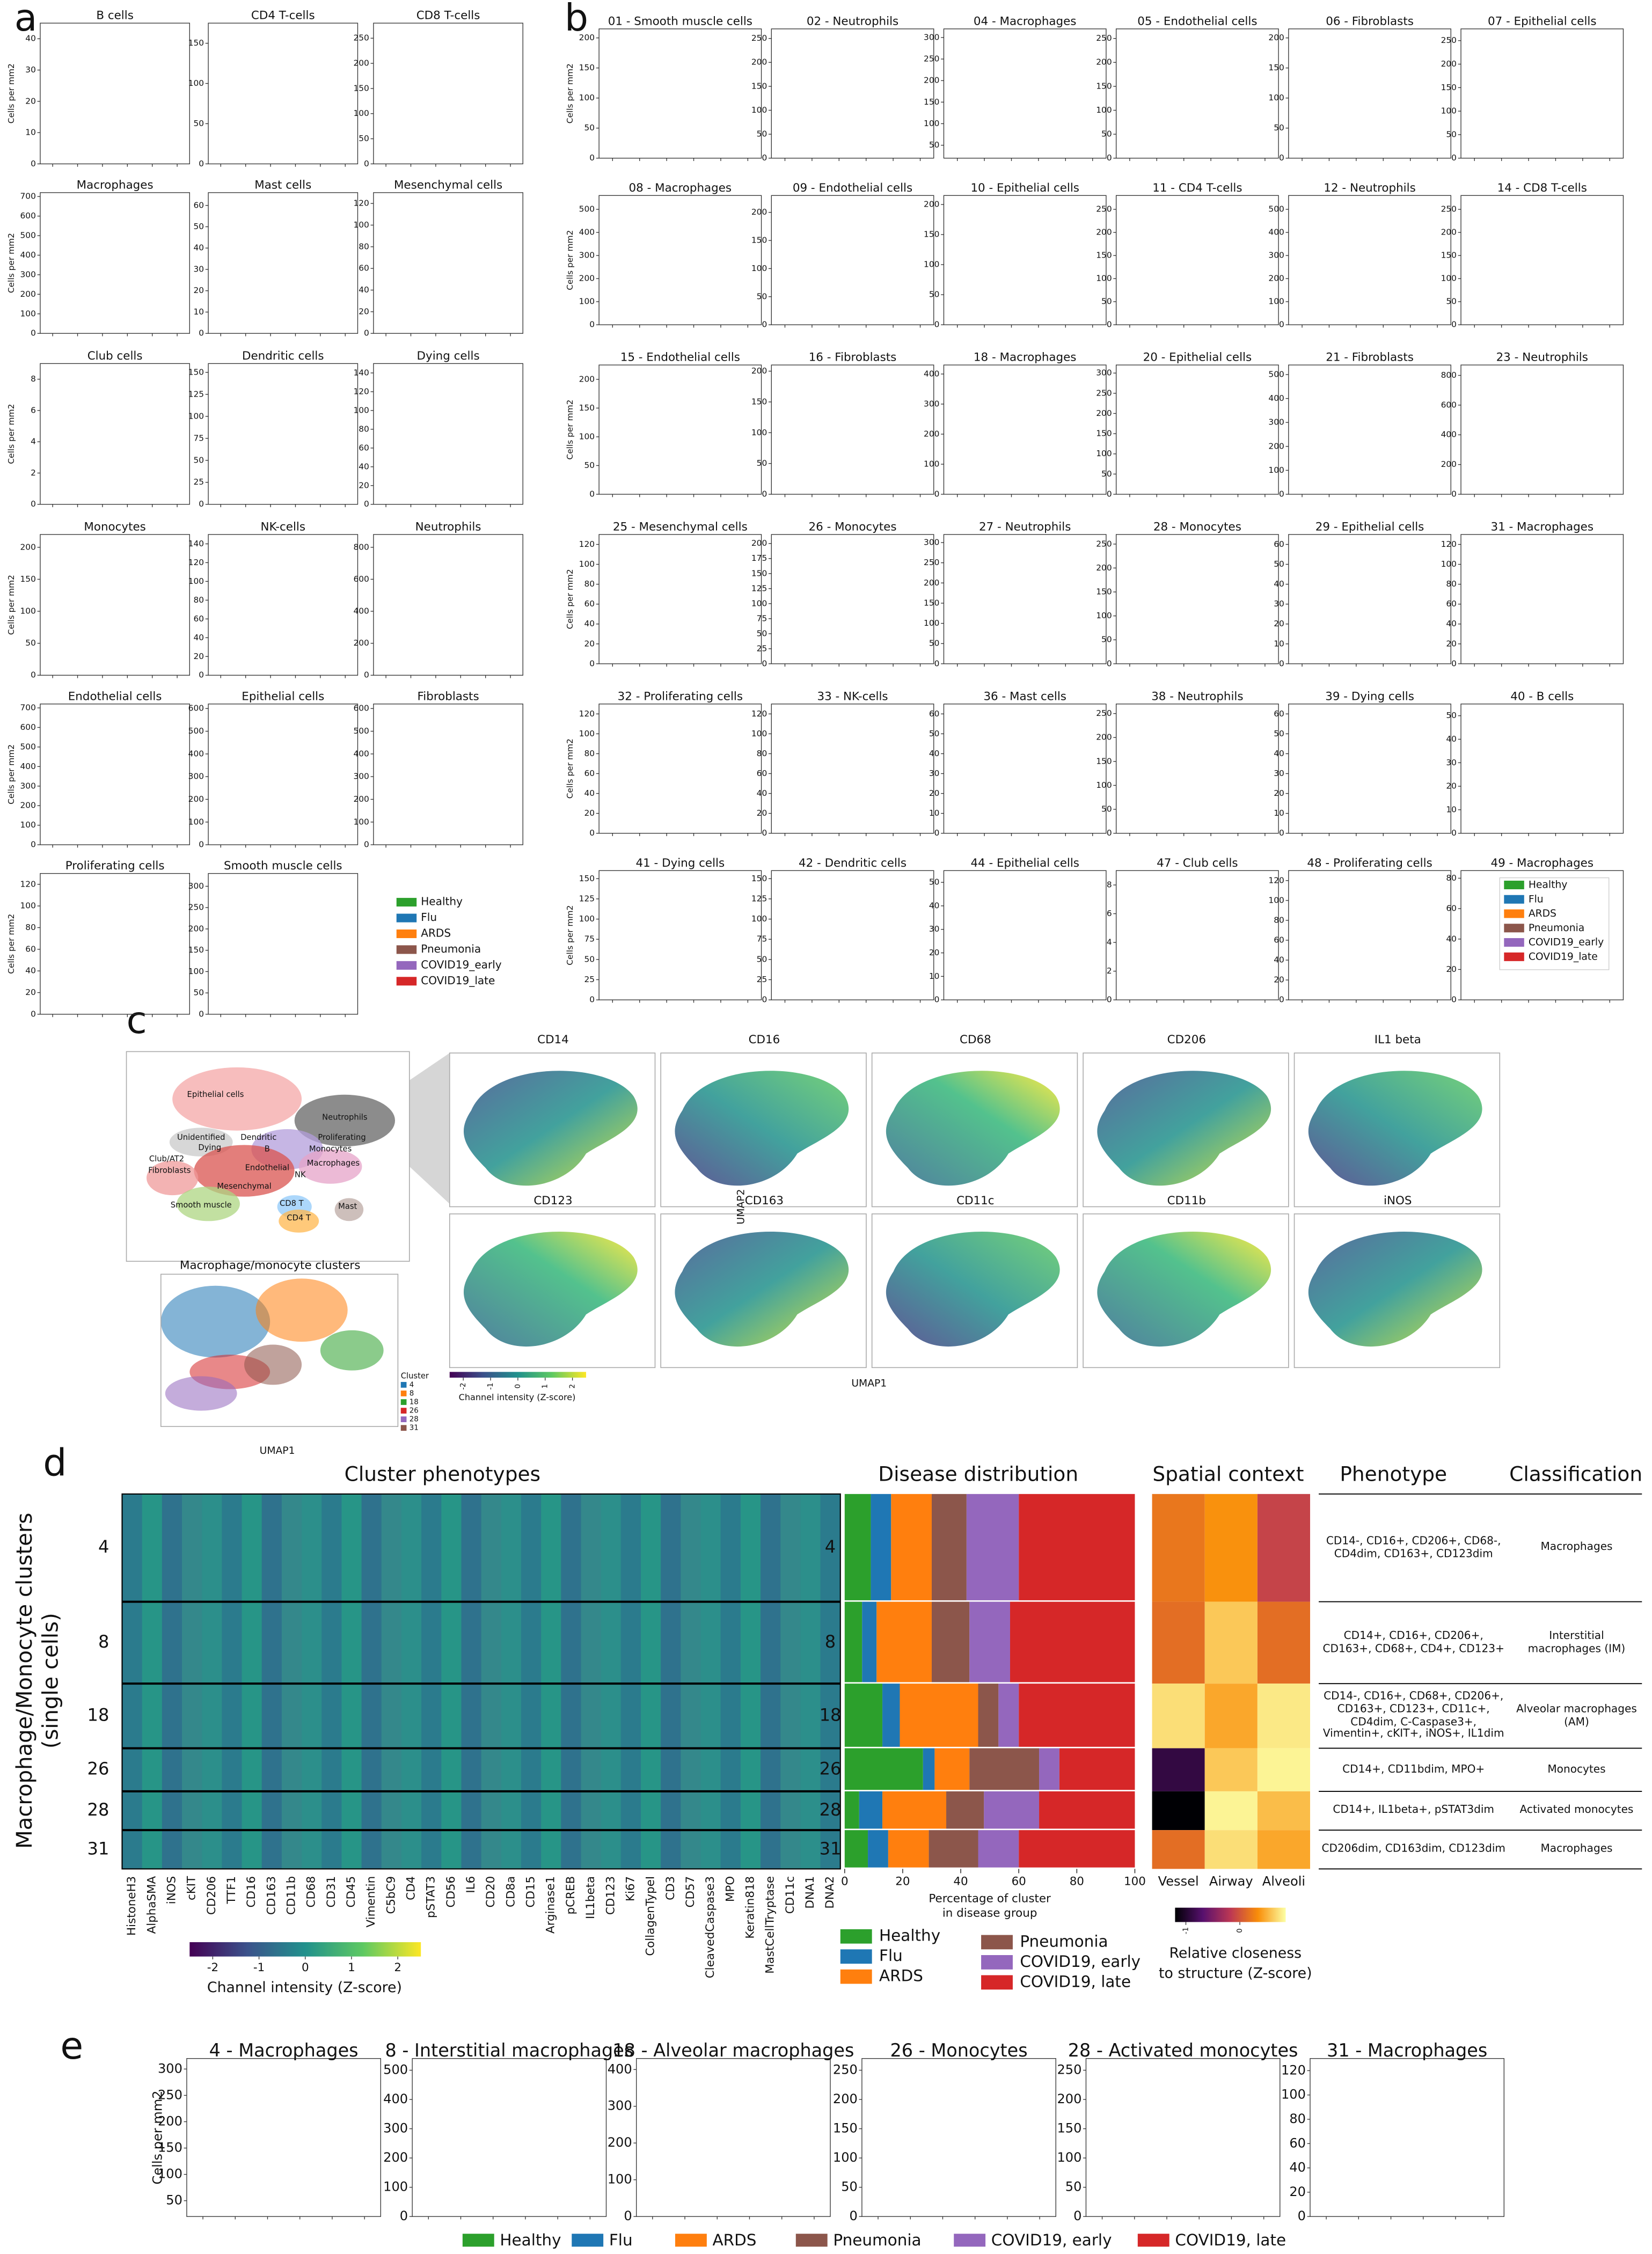 The width and height of the screenshot is (1652, 2254). I want to click on y-axis-label: Macrophage/Monocyte clusters, so click(24, 1681).